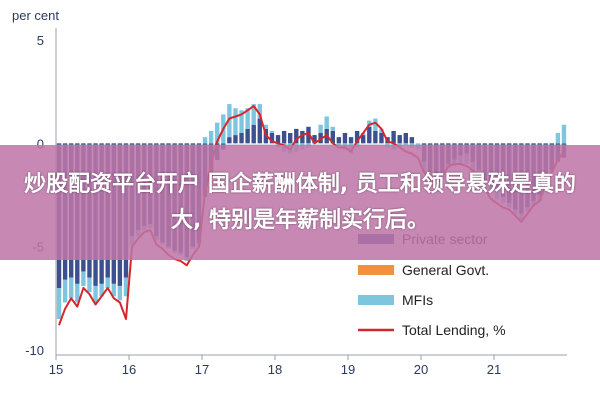 The image size is (600, 400). Describe the element at coordinates (129, 369) in the screenshot. I see `x-tick-label: 16` at that location.